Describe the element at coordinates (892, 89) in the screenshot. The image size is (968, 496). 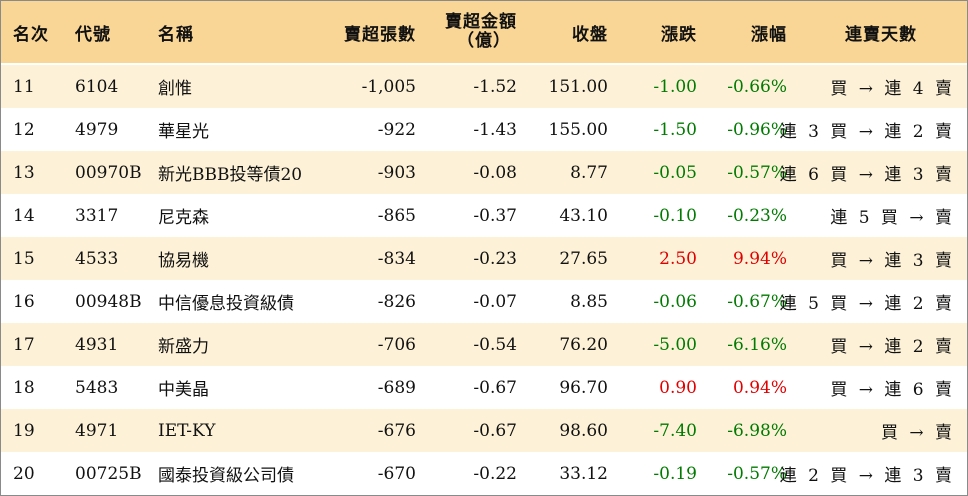
I see `cell-streak: 買 → 連 4 賣` at that location.